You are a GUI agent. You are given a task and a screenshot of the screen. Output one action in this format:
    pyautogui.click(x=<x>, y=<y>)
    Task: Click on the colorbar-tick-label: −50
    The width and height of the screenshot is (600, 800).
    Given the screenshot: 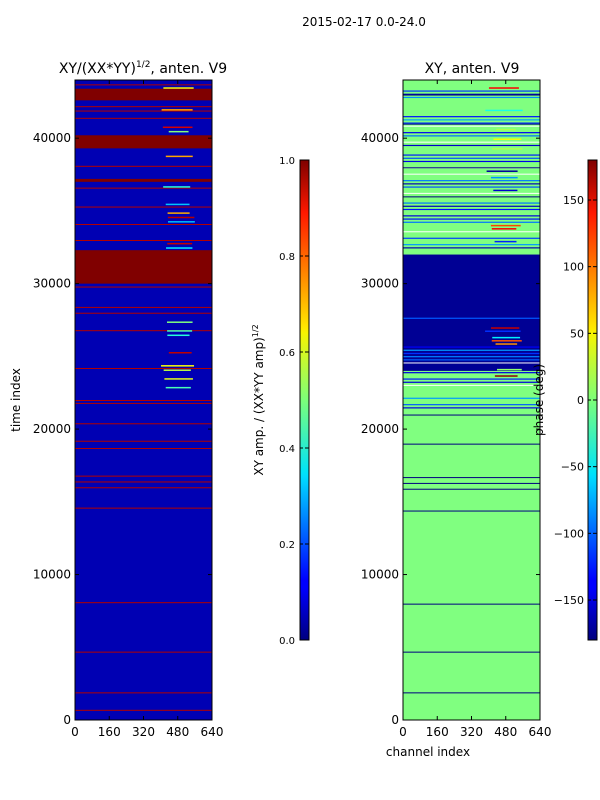 What is the action you would take?
    pyautogui.click(x=572, y=467)
    